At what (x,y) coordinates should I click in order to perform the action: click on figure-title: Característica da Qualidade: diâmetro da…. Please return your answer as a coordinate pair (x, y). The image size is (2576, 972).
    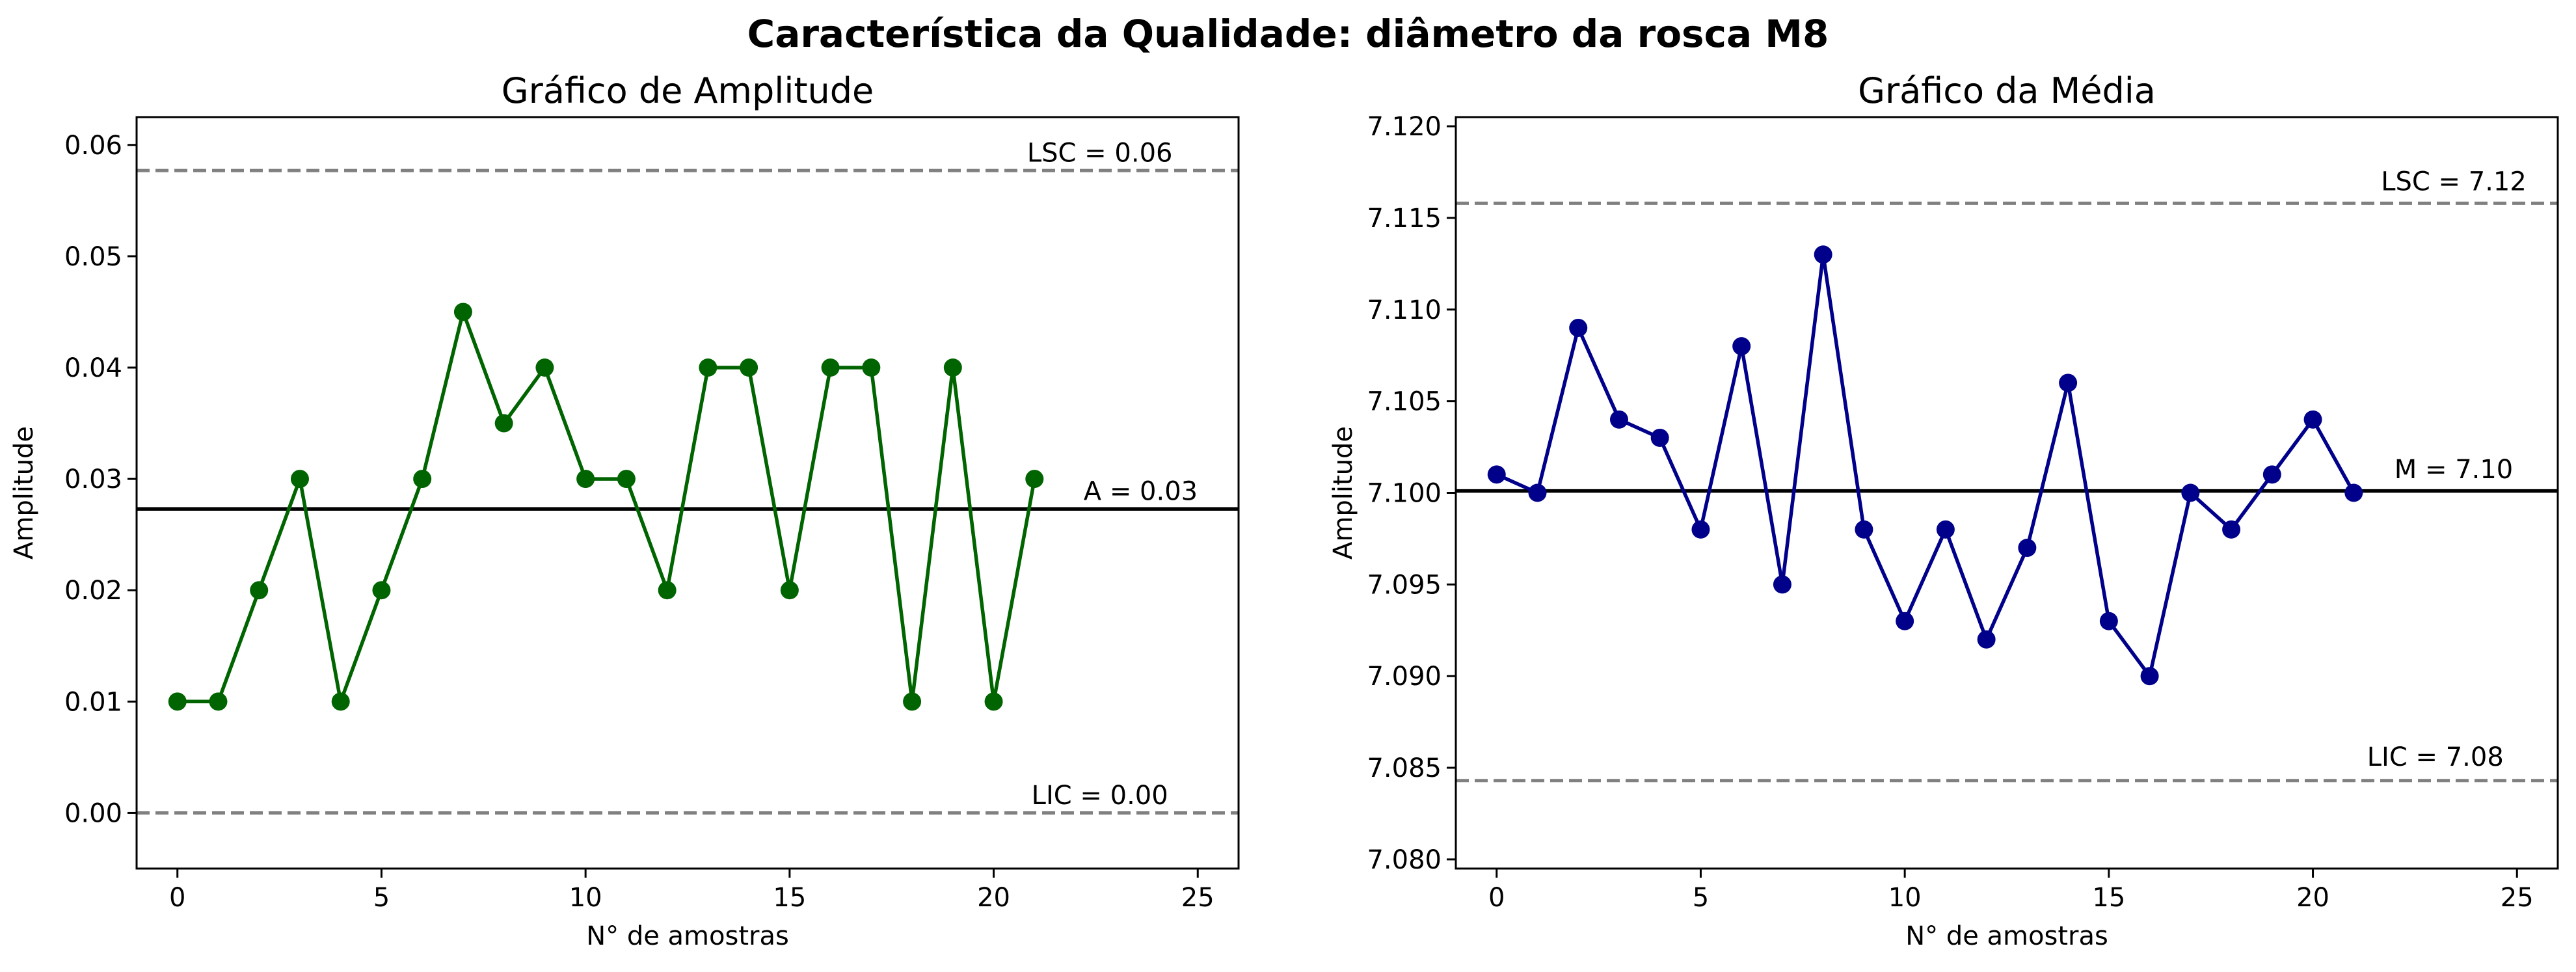
    Looking at the image, I should click on (1288, 34).